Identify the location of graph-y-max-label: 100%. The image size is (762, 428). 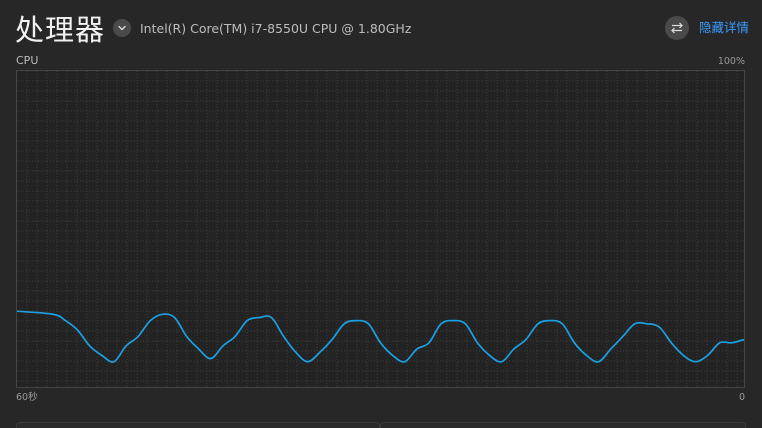
(731, 61).